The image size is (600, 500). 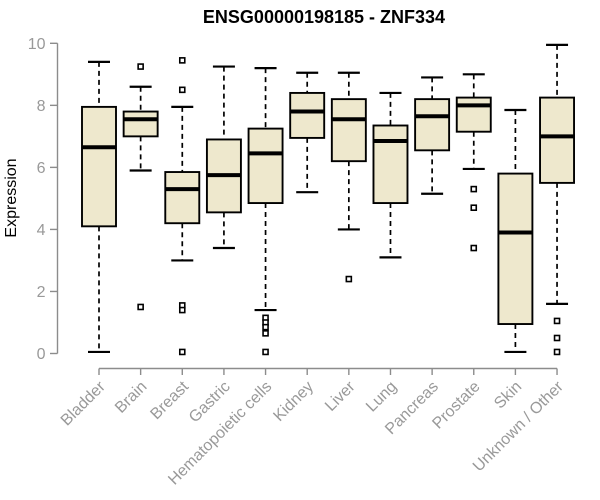 I want to click on y-tick-label: 10, so click(x=37, y=44).